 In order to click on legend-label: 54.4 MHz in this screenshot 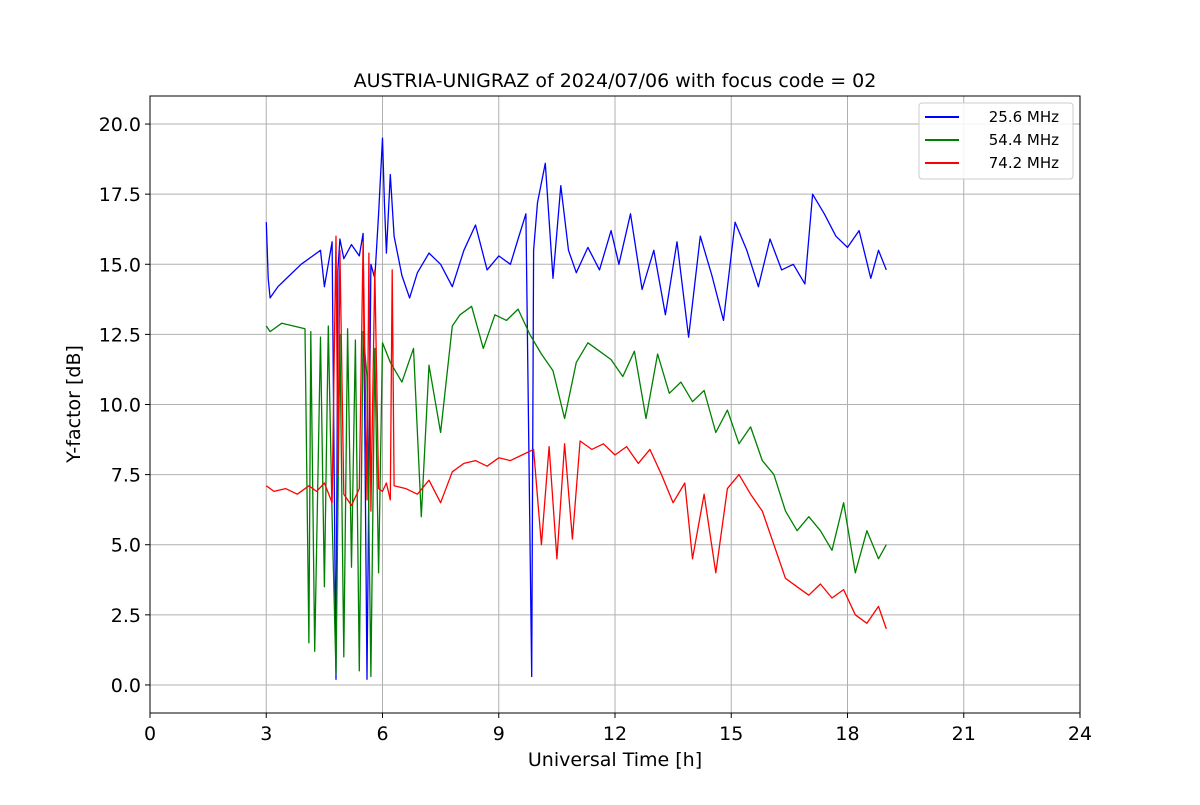, I will do `click(1024, 140)`.